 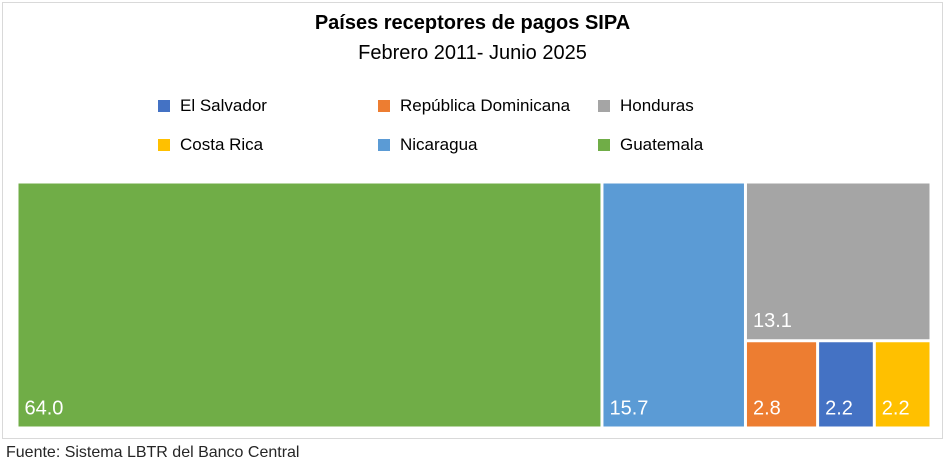 I want to click on legend-item-costa-rica: Costa Rica, so click(x=210, y=145).